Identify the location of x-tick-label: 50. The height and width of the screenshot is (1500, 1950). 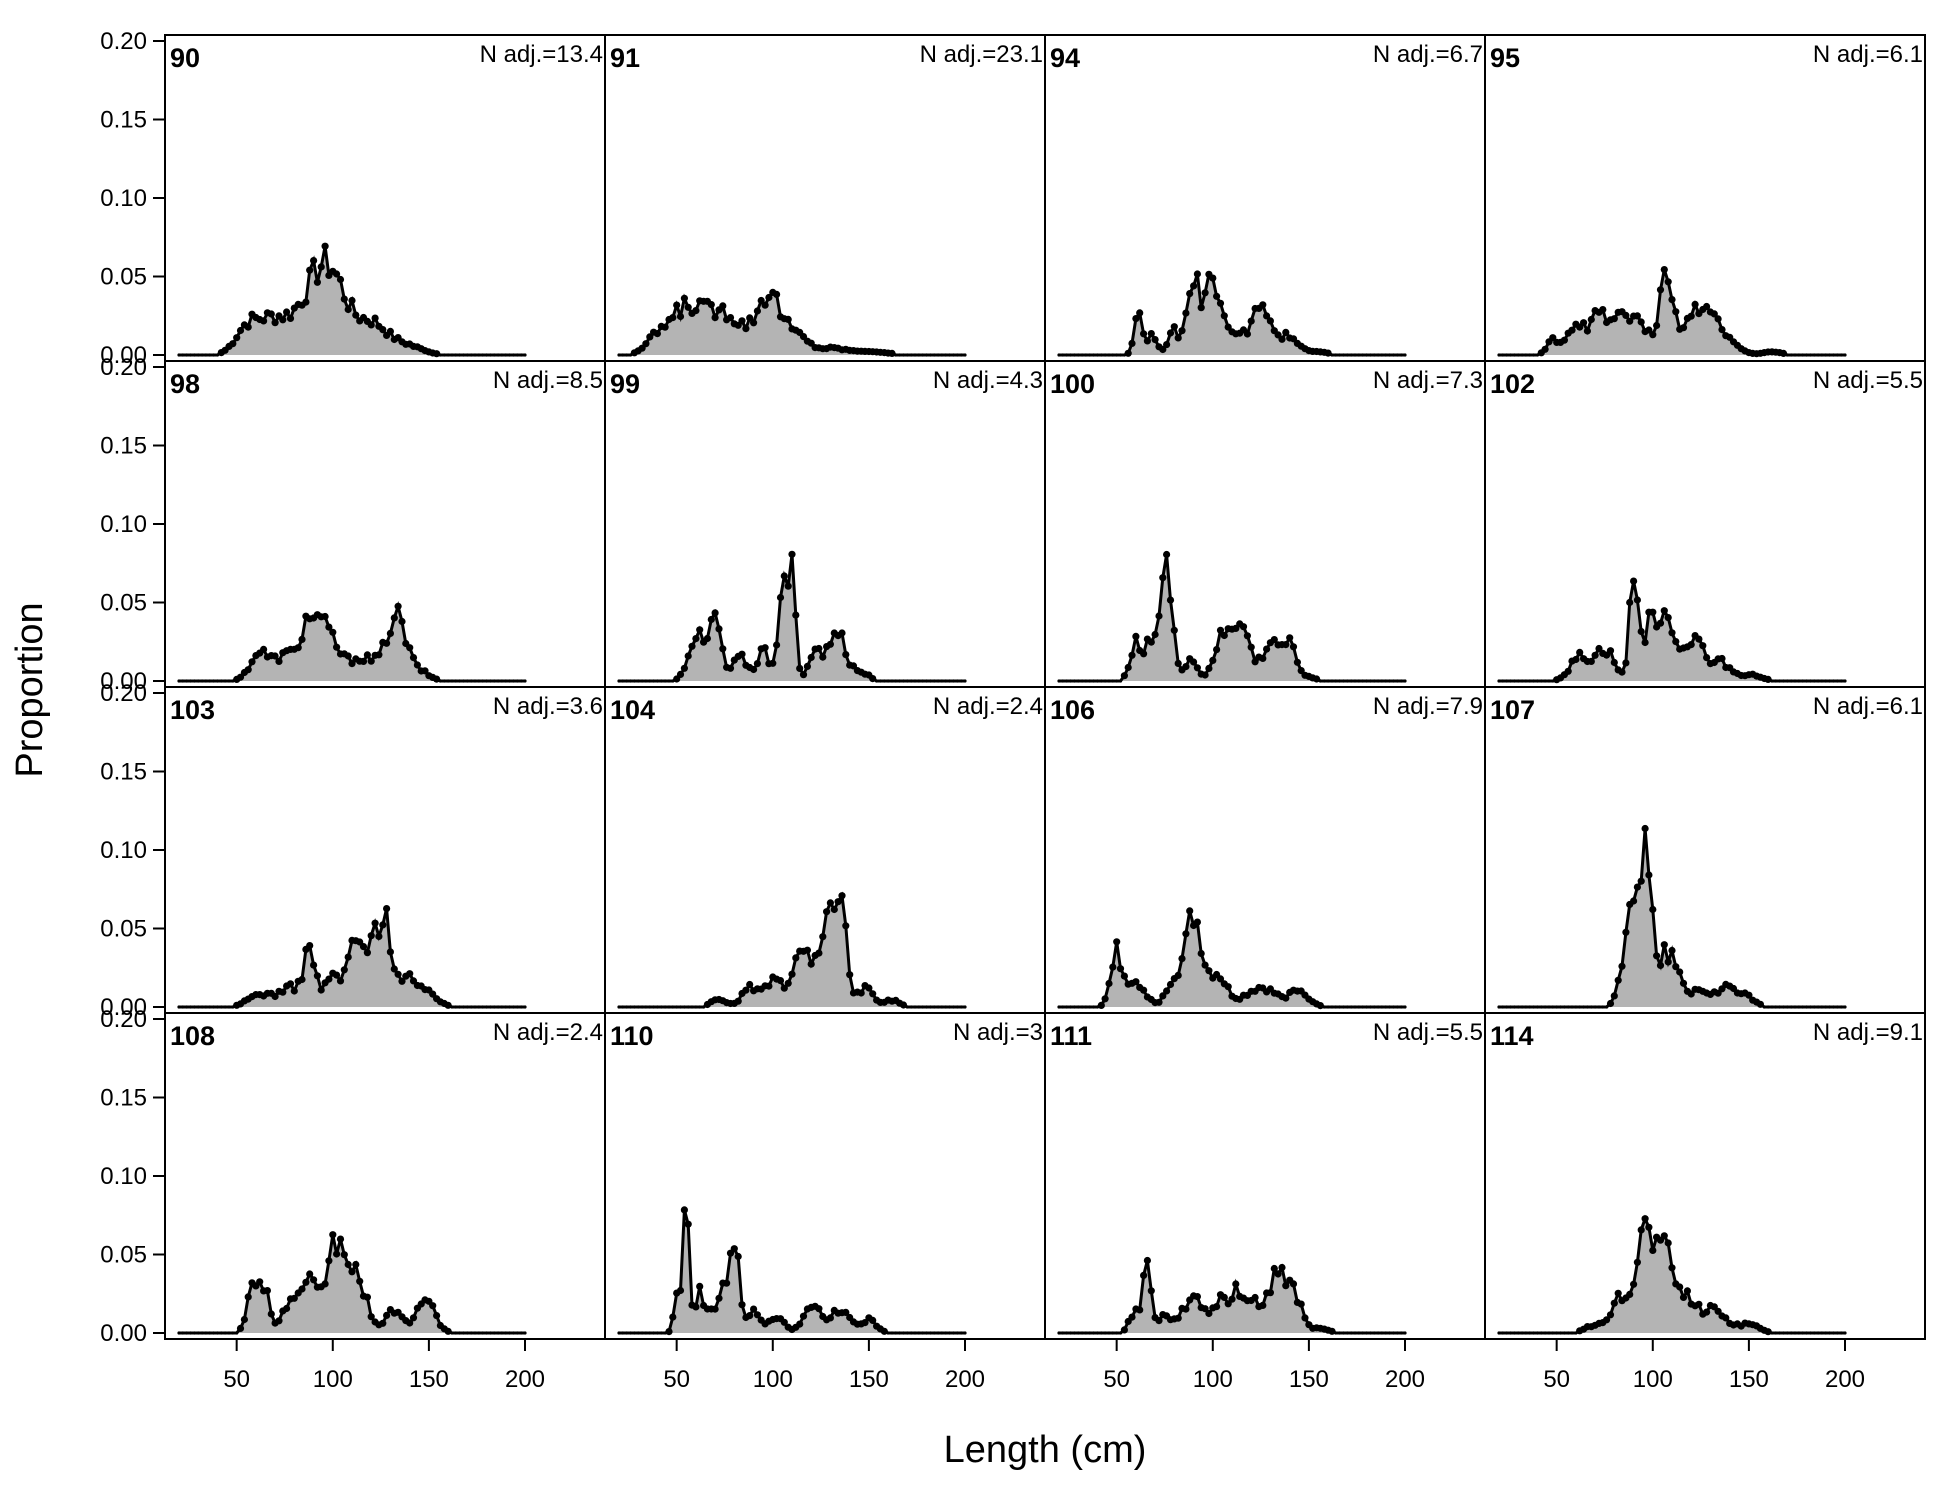
(236, 1379).